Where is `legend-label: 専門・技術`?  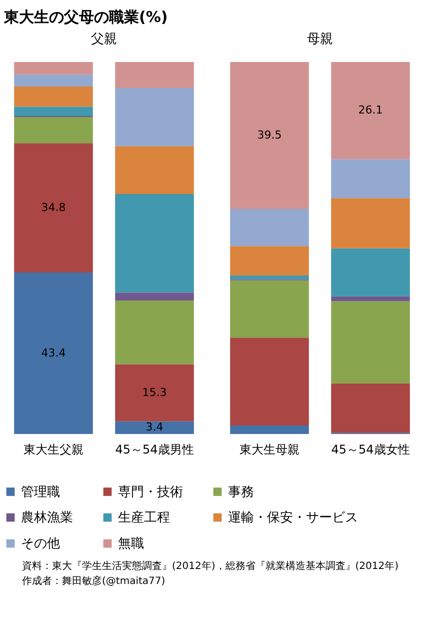
legend-label: 専門・技術 is located at coordinates (150, 492).